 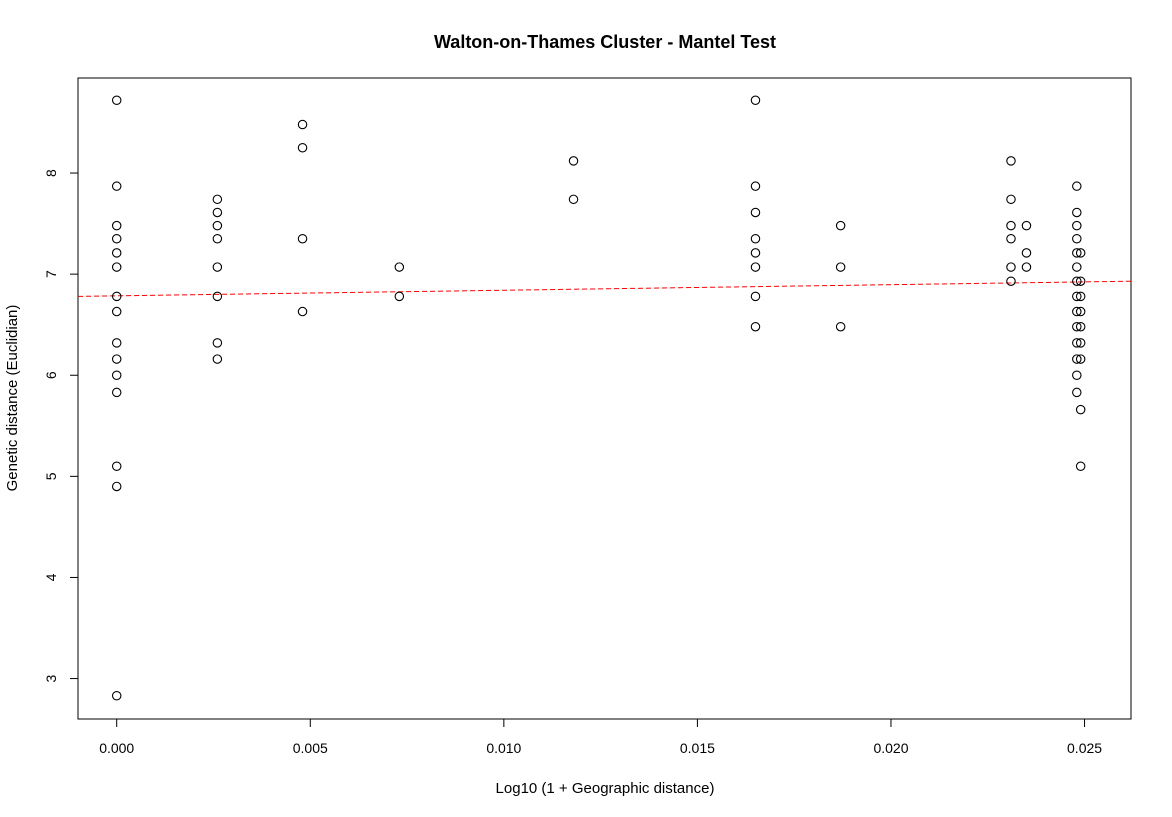 I want to click on y-tick-label: 3, so click(x=51, y=678).